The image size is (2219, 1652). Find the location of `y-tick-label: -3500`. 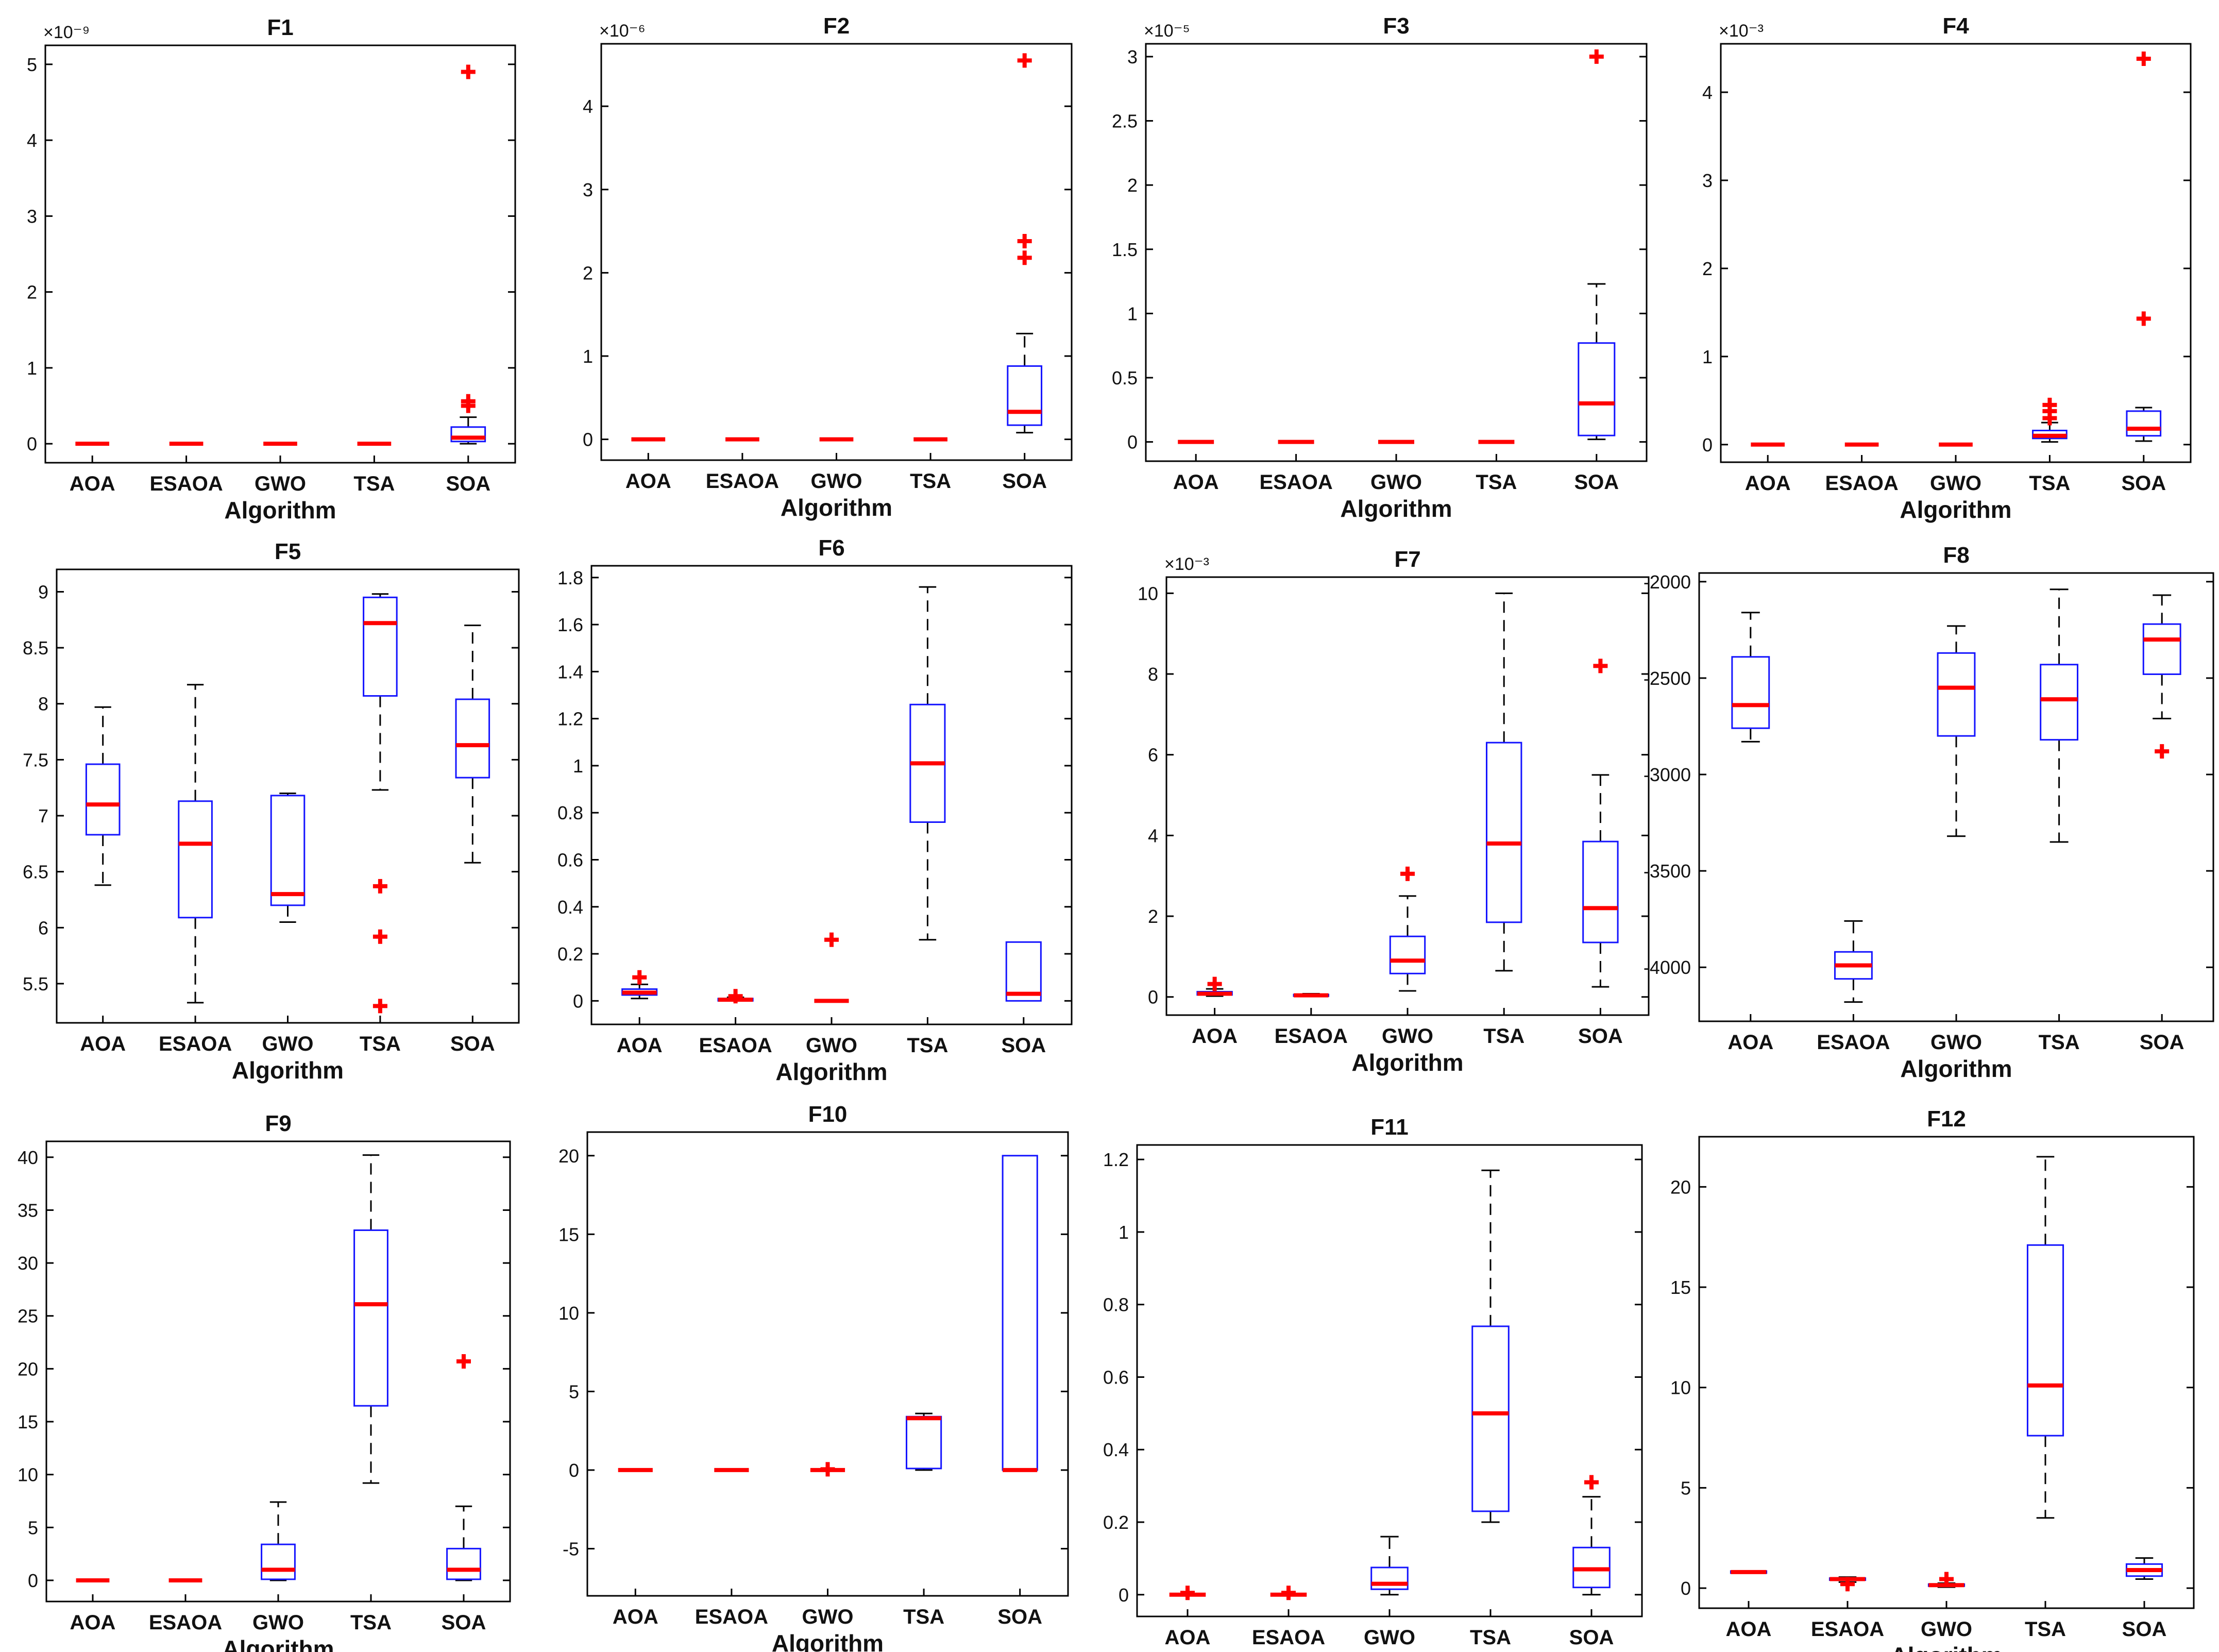

y-tick-label: -3500 is located at coordinates (1668, 871).